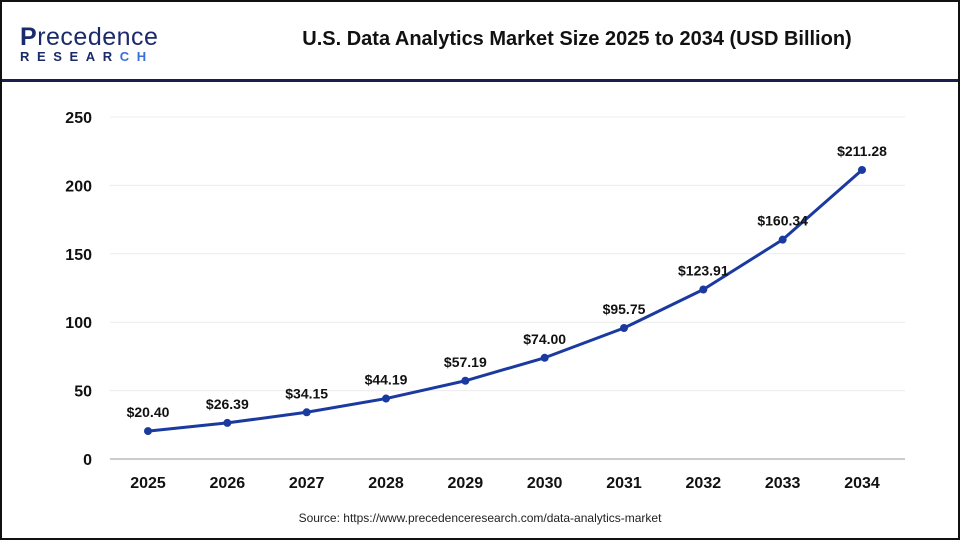 Image resolution: width=960 pixels, height=540 pixels. What do you see at coordinates (78, 186) in the screenshot?
I see `y-tick-label: 200` at bounding box center [78, 186].